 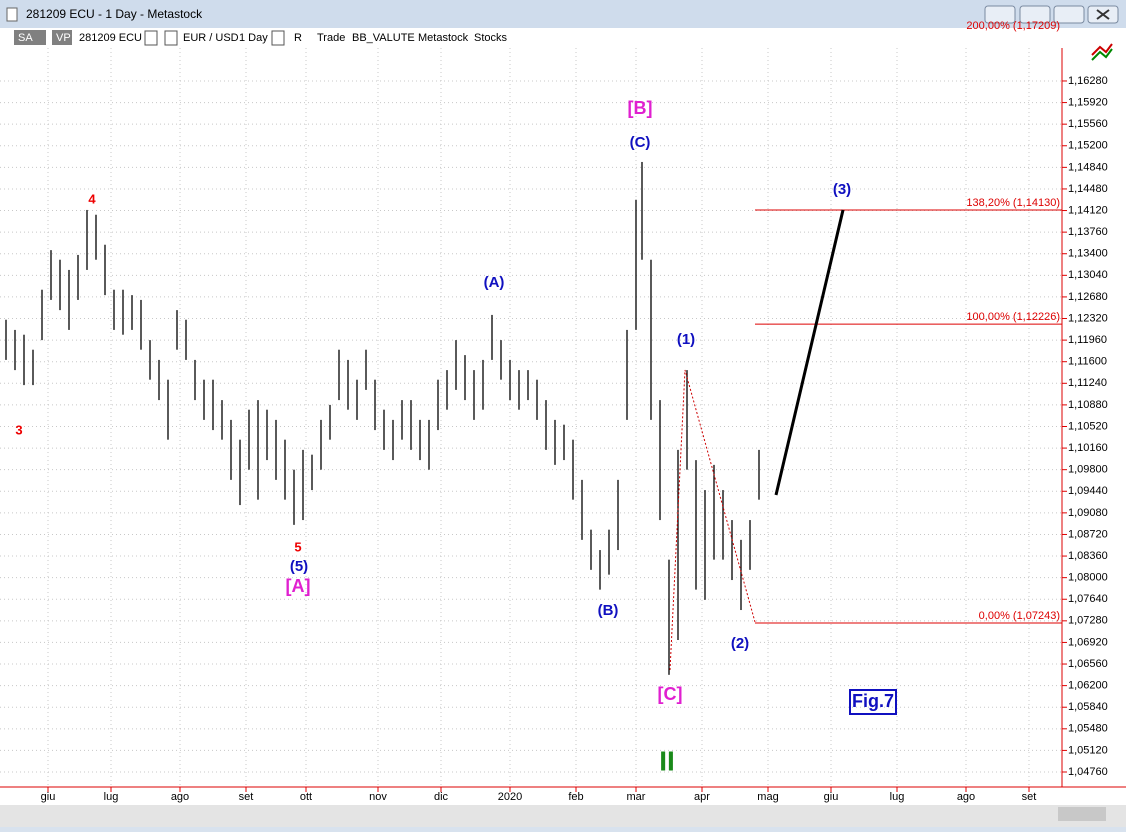 What do you see at coordinates (1088, 210) in the screenshot?
I see `y-tick-label: 1,14120` at bounding box center [1088, 210].